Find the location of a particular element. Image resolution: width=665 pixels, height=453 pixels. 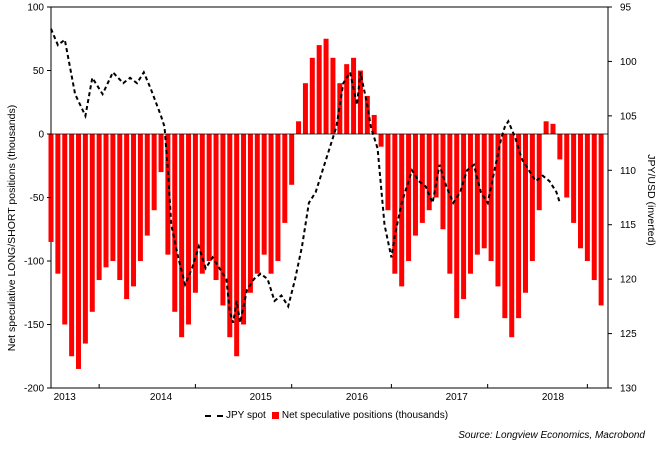

right-tick-label: 105 is located at coordinates (628, 116).